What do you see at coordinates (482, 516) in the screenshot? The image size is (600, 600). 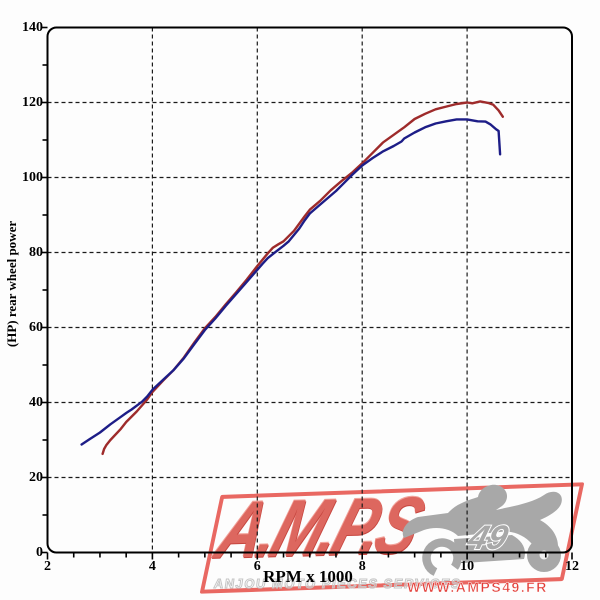 I see `motorcycle-body` at bounding box center [482, 516].